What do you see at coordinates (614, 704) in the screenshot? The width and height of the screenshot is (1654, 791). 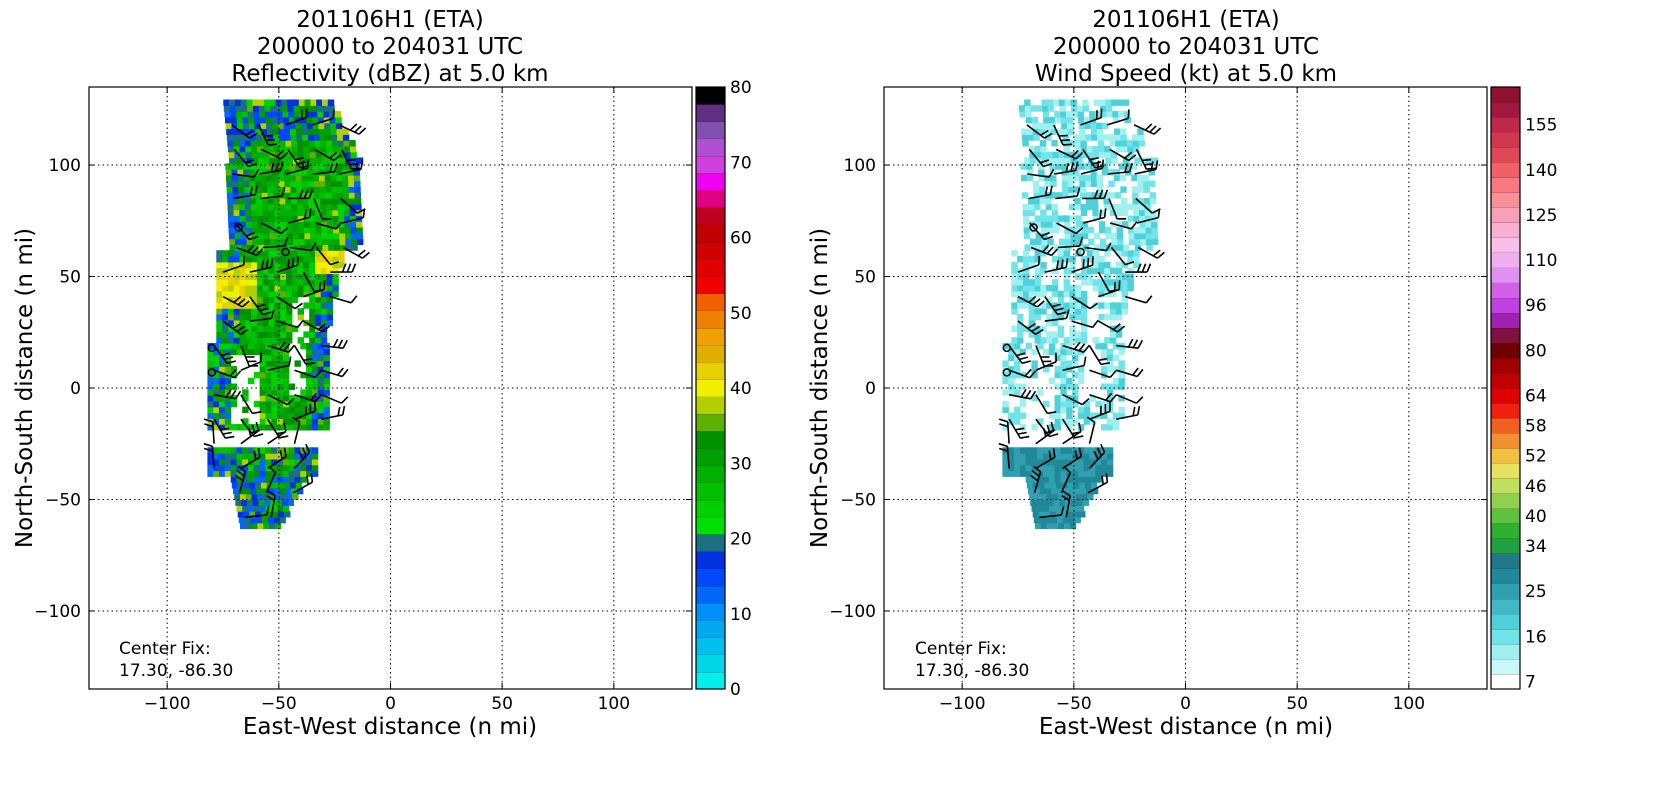 I see `x-tick-label: 100` at bounding box center [614, 704].